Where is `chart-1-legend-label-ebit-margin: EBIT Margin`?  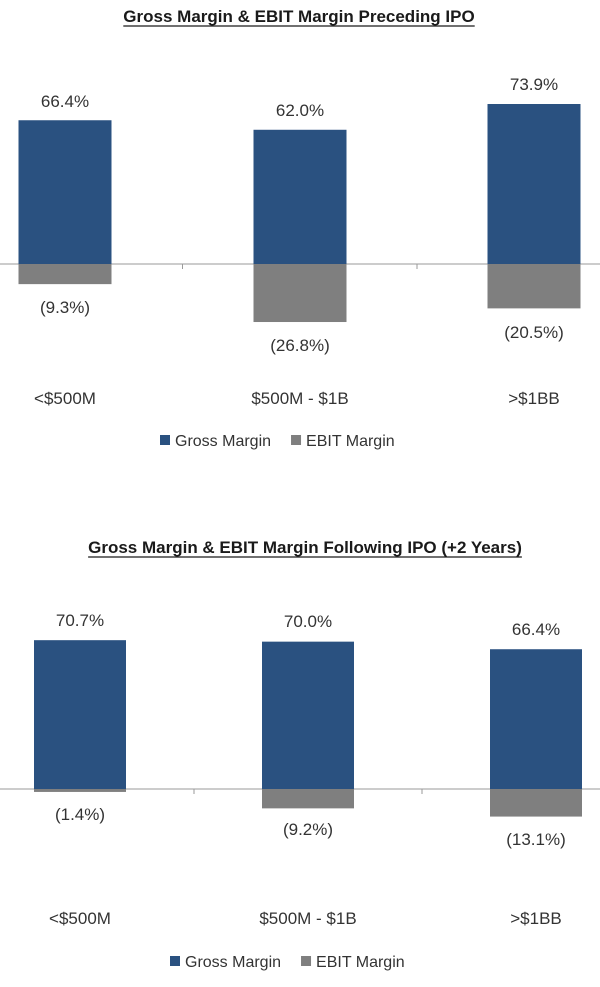
chart-1-legend-label-ebit-margin: EBIT Margin is located at coordinates (350, 441).